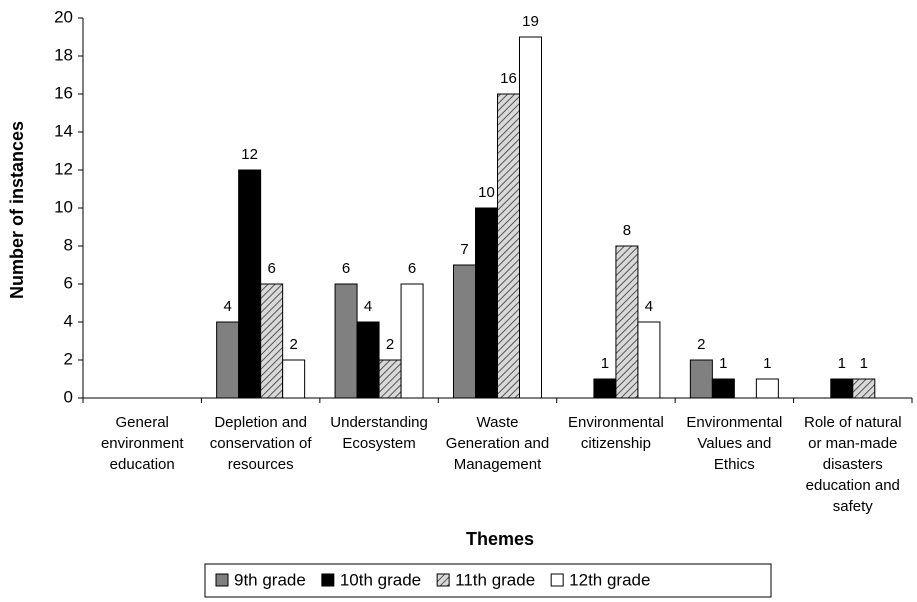 This screenshot has height=602, width=917. Describe the element at coordinates (249, 154) in the screenshot. I see `data-label: 12` at that location.